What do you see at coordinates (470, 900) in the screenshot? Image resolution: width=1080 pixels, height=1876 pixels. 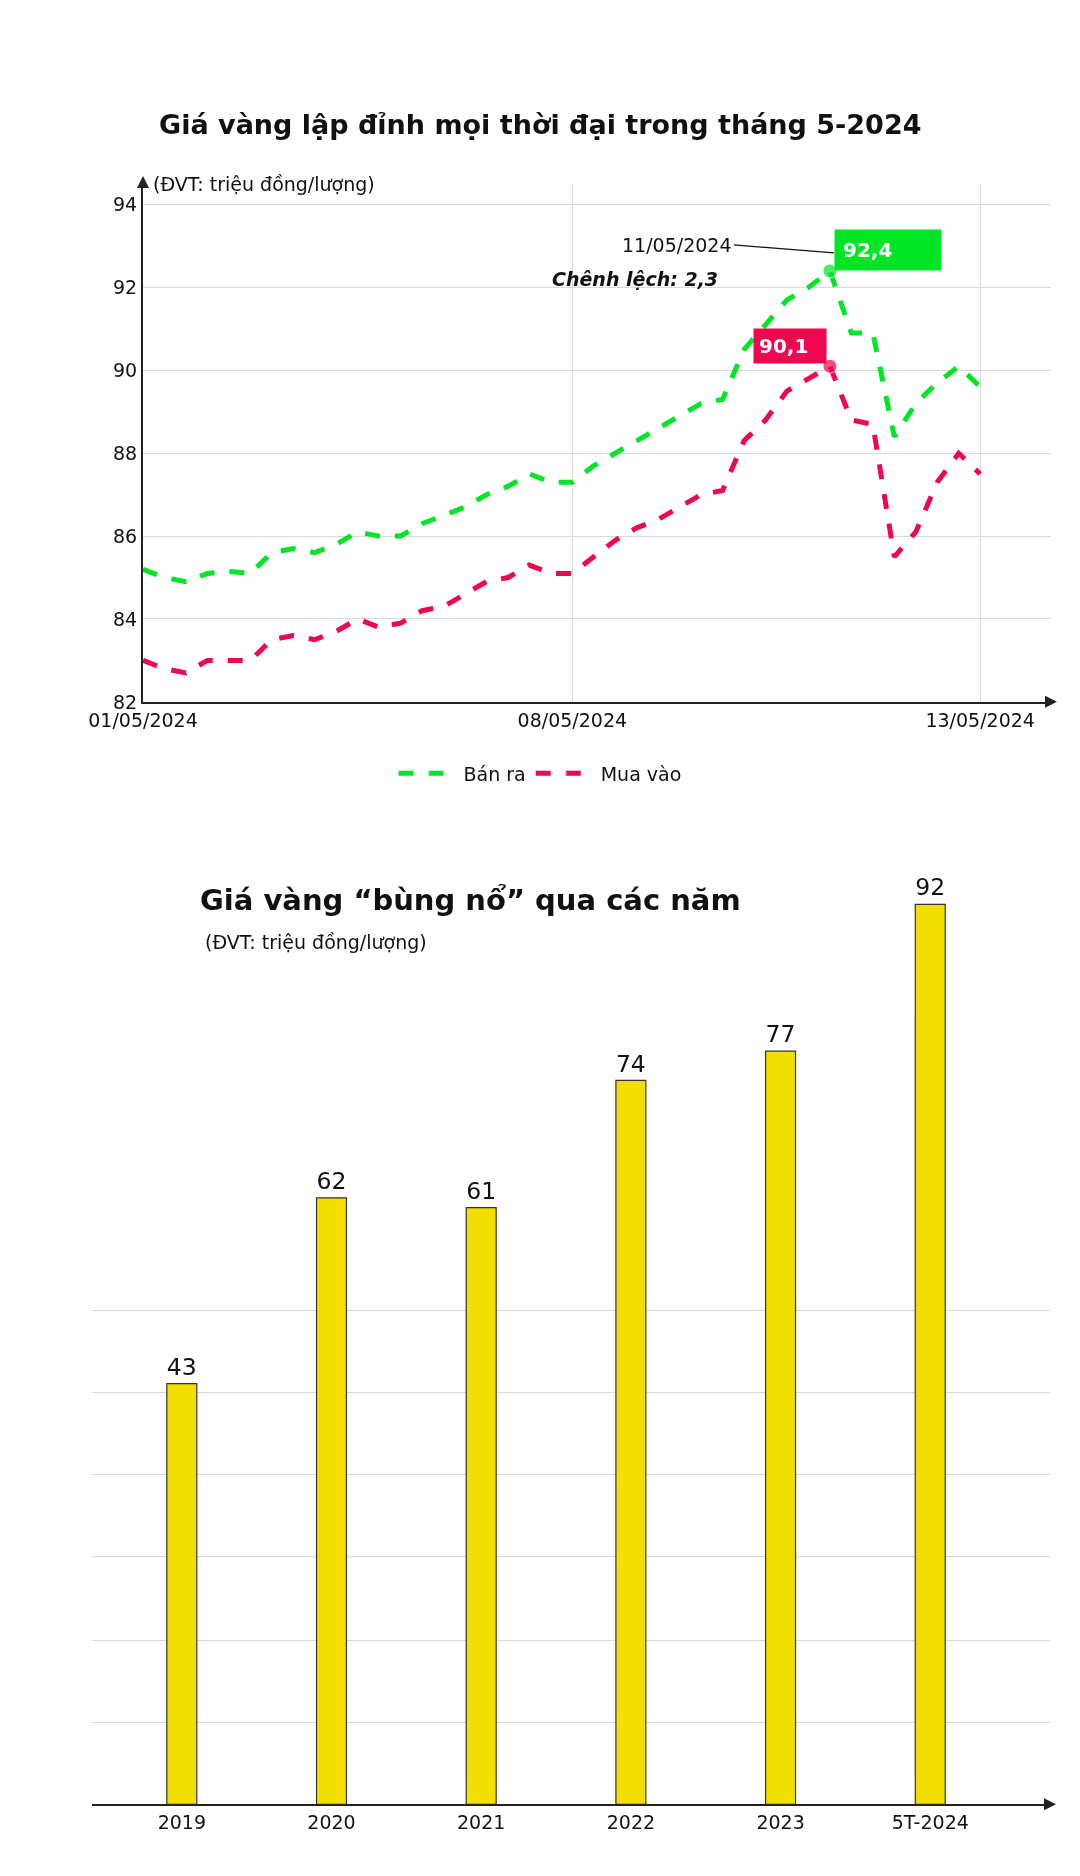 I see `chart-title: Giá vàng “bùng nổ” qua các năm` at bounding box center [470, 900].